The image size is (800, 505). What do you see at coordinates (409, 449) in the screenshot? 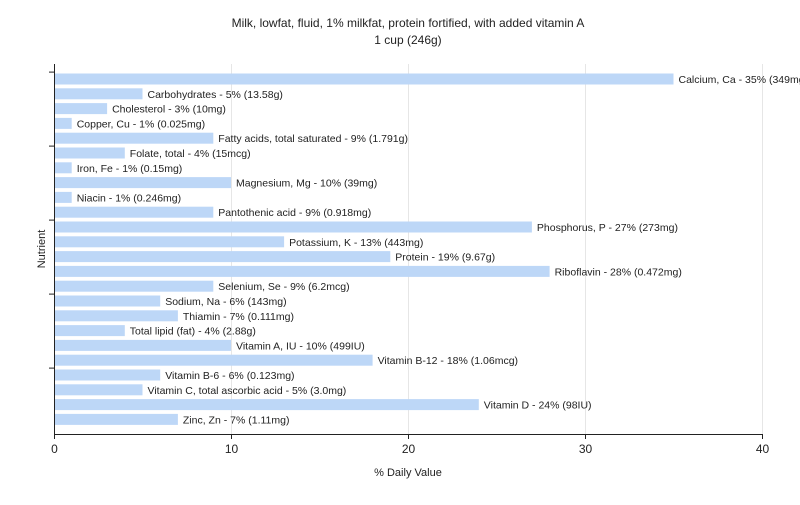
I see `x-tick-label: 20` at bounding box center [409, 449].